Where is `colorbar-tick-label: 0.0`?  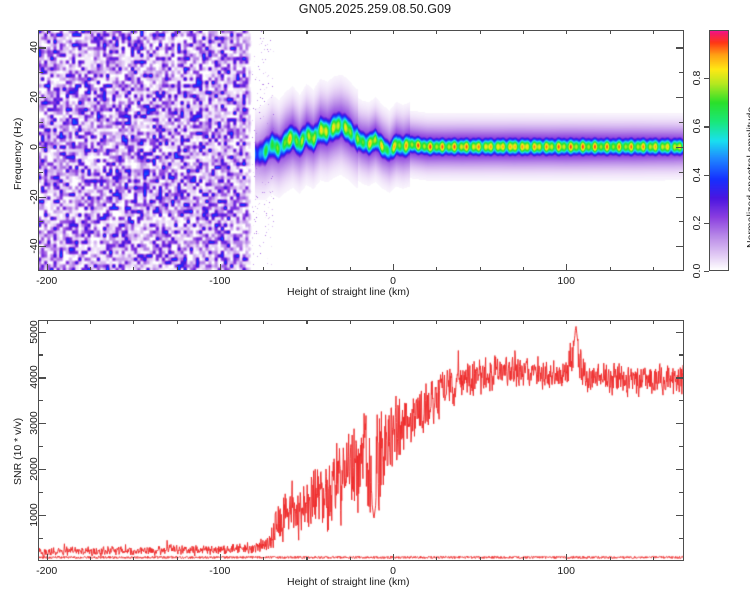 colorbar-tick-label: 0.0 is located at coordinates (697, 271).